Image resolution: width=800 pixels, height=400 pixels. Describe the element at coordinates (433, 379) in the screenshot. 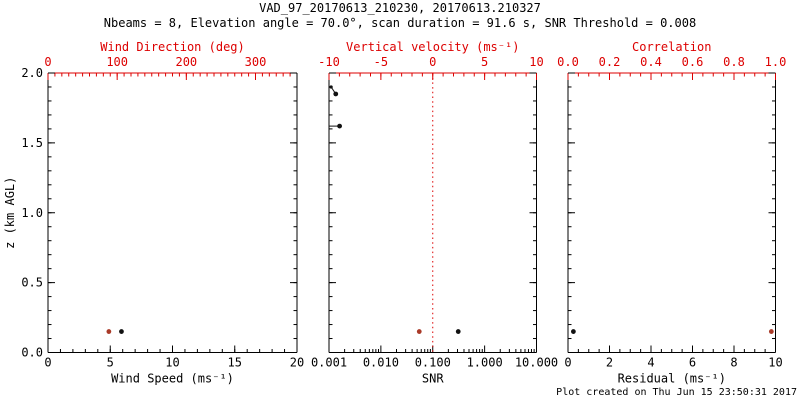

I see `svg-text: SNR` at that location.